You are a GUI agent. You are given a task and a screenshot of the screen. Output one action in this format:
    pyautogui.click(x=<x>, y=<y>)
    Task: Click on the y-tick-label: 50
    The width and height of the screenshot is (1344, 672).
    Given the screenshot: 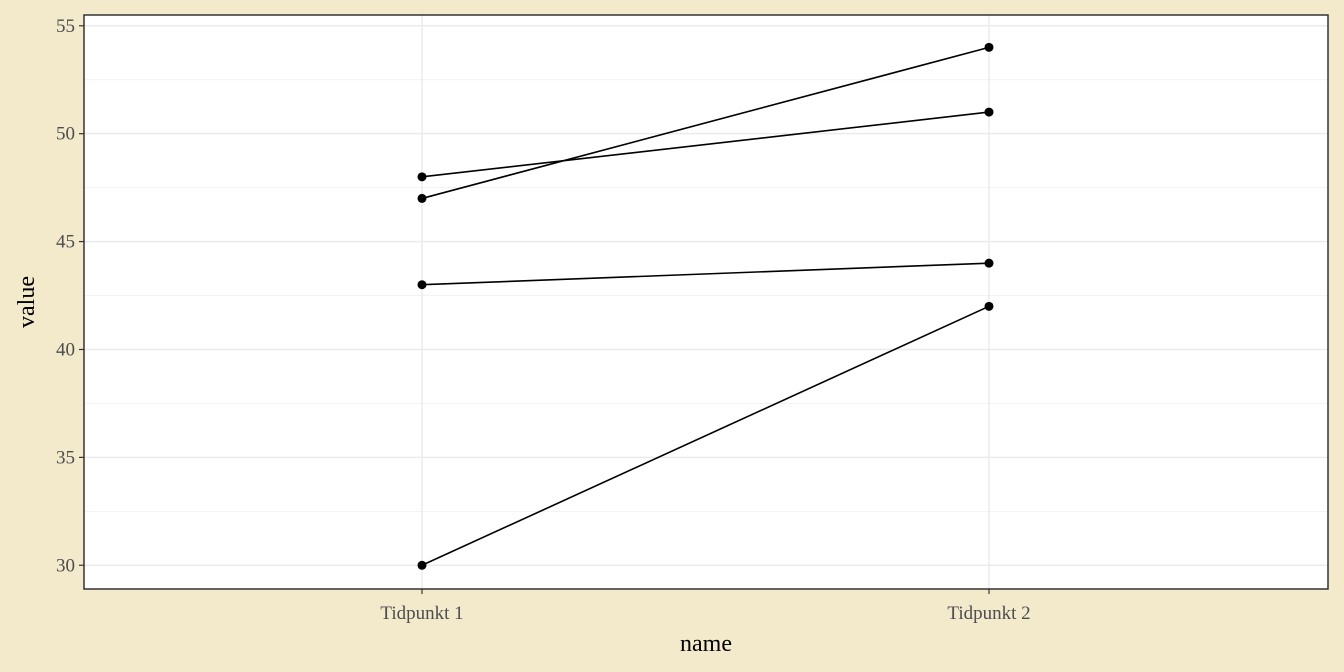 What is the action you would take?
    pyautogui.click(x=65, y=134)
    